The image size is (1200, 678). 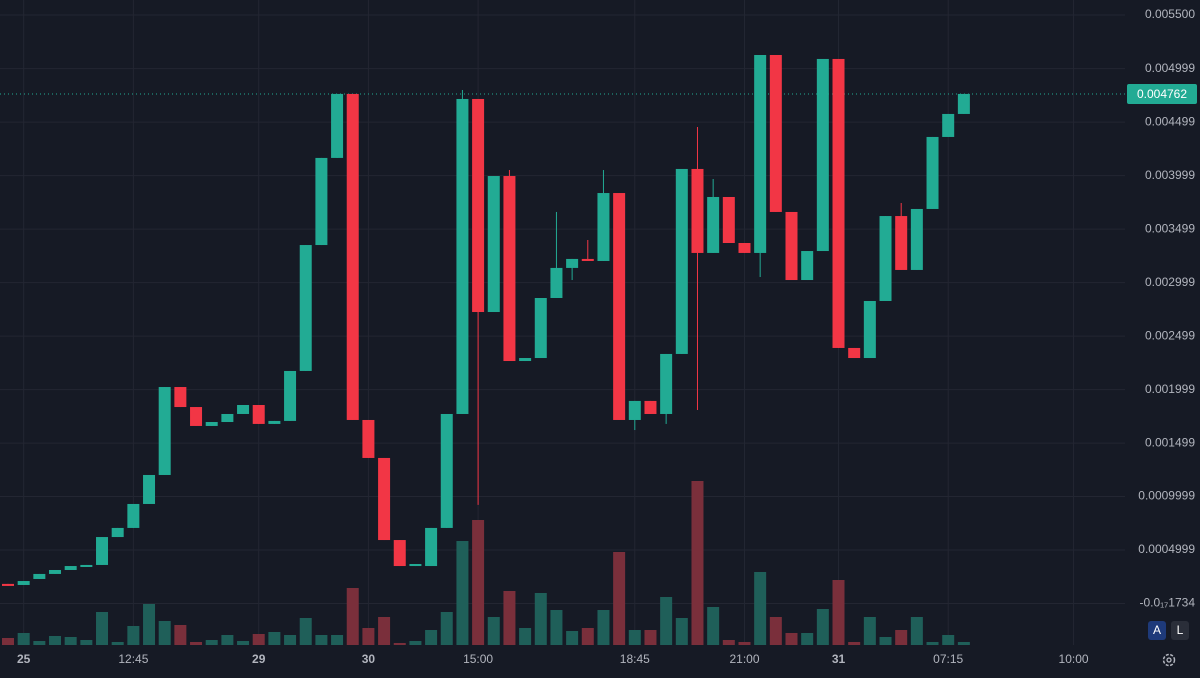 What do you see at coordinates (1170, 389) in the screenshot?
I see `y-tick-label: 0.001999` at bounding box center [1170, 389].